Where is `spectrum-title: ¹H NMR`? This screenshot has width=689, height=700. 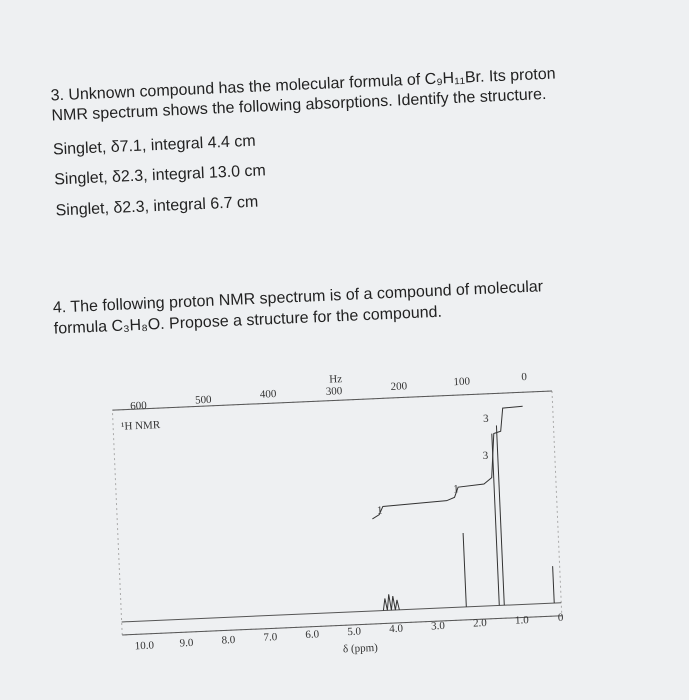
spectrum-title: ¹H NMR is located at coordinates (141, 426).